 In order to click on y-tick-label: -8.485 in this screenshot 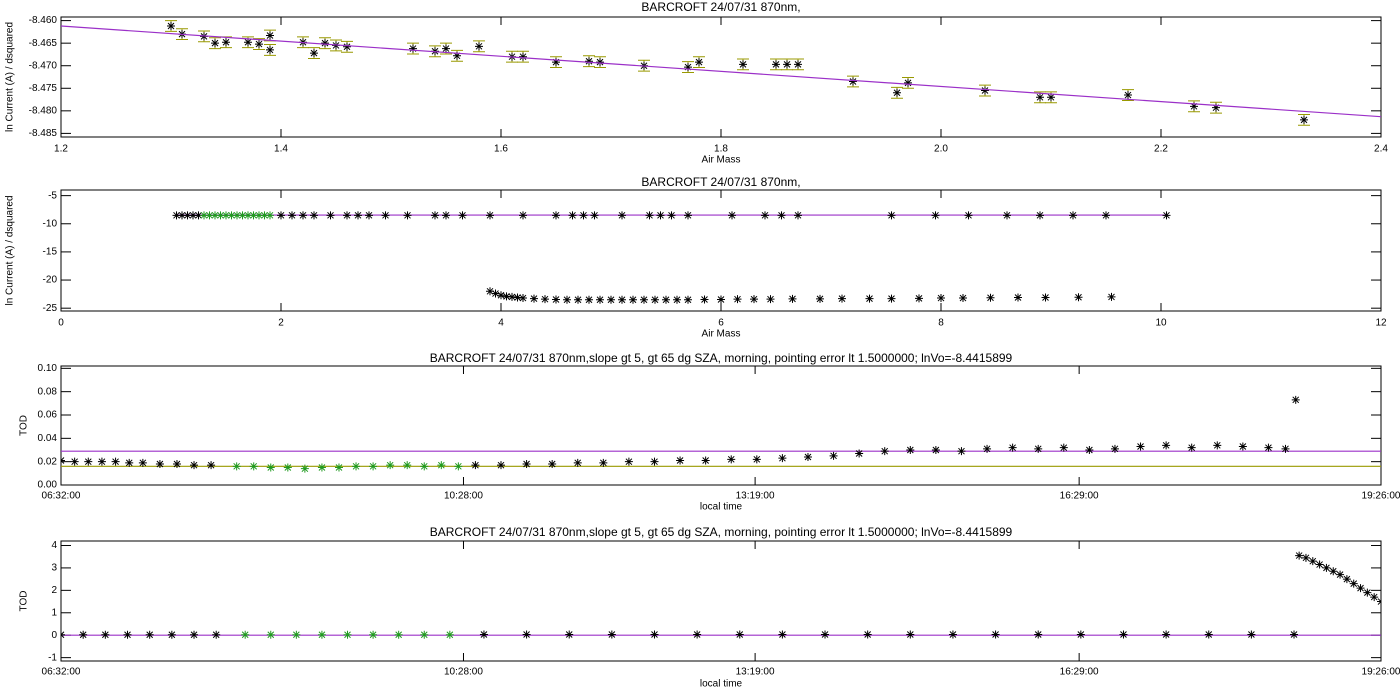, I will do `click(43, 133)`.